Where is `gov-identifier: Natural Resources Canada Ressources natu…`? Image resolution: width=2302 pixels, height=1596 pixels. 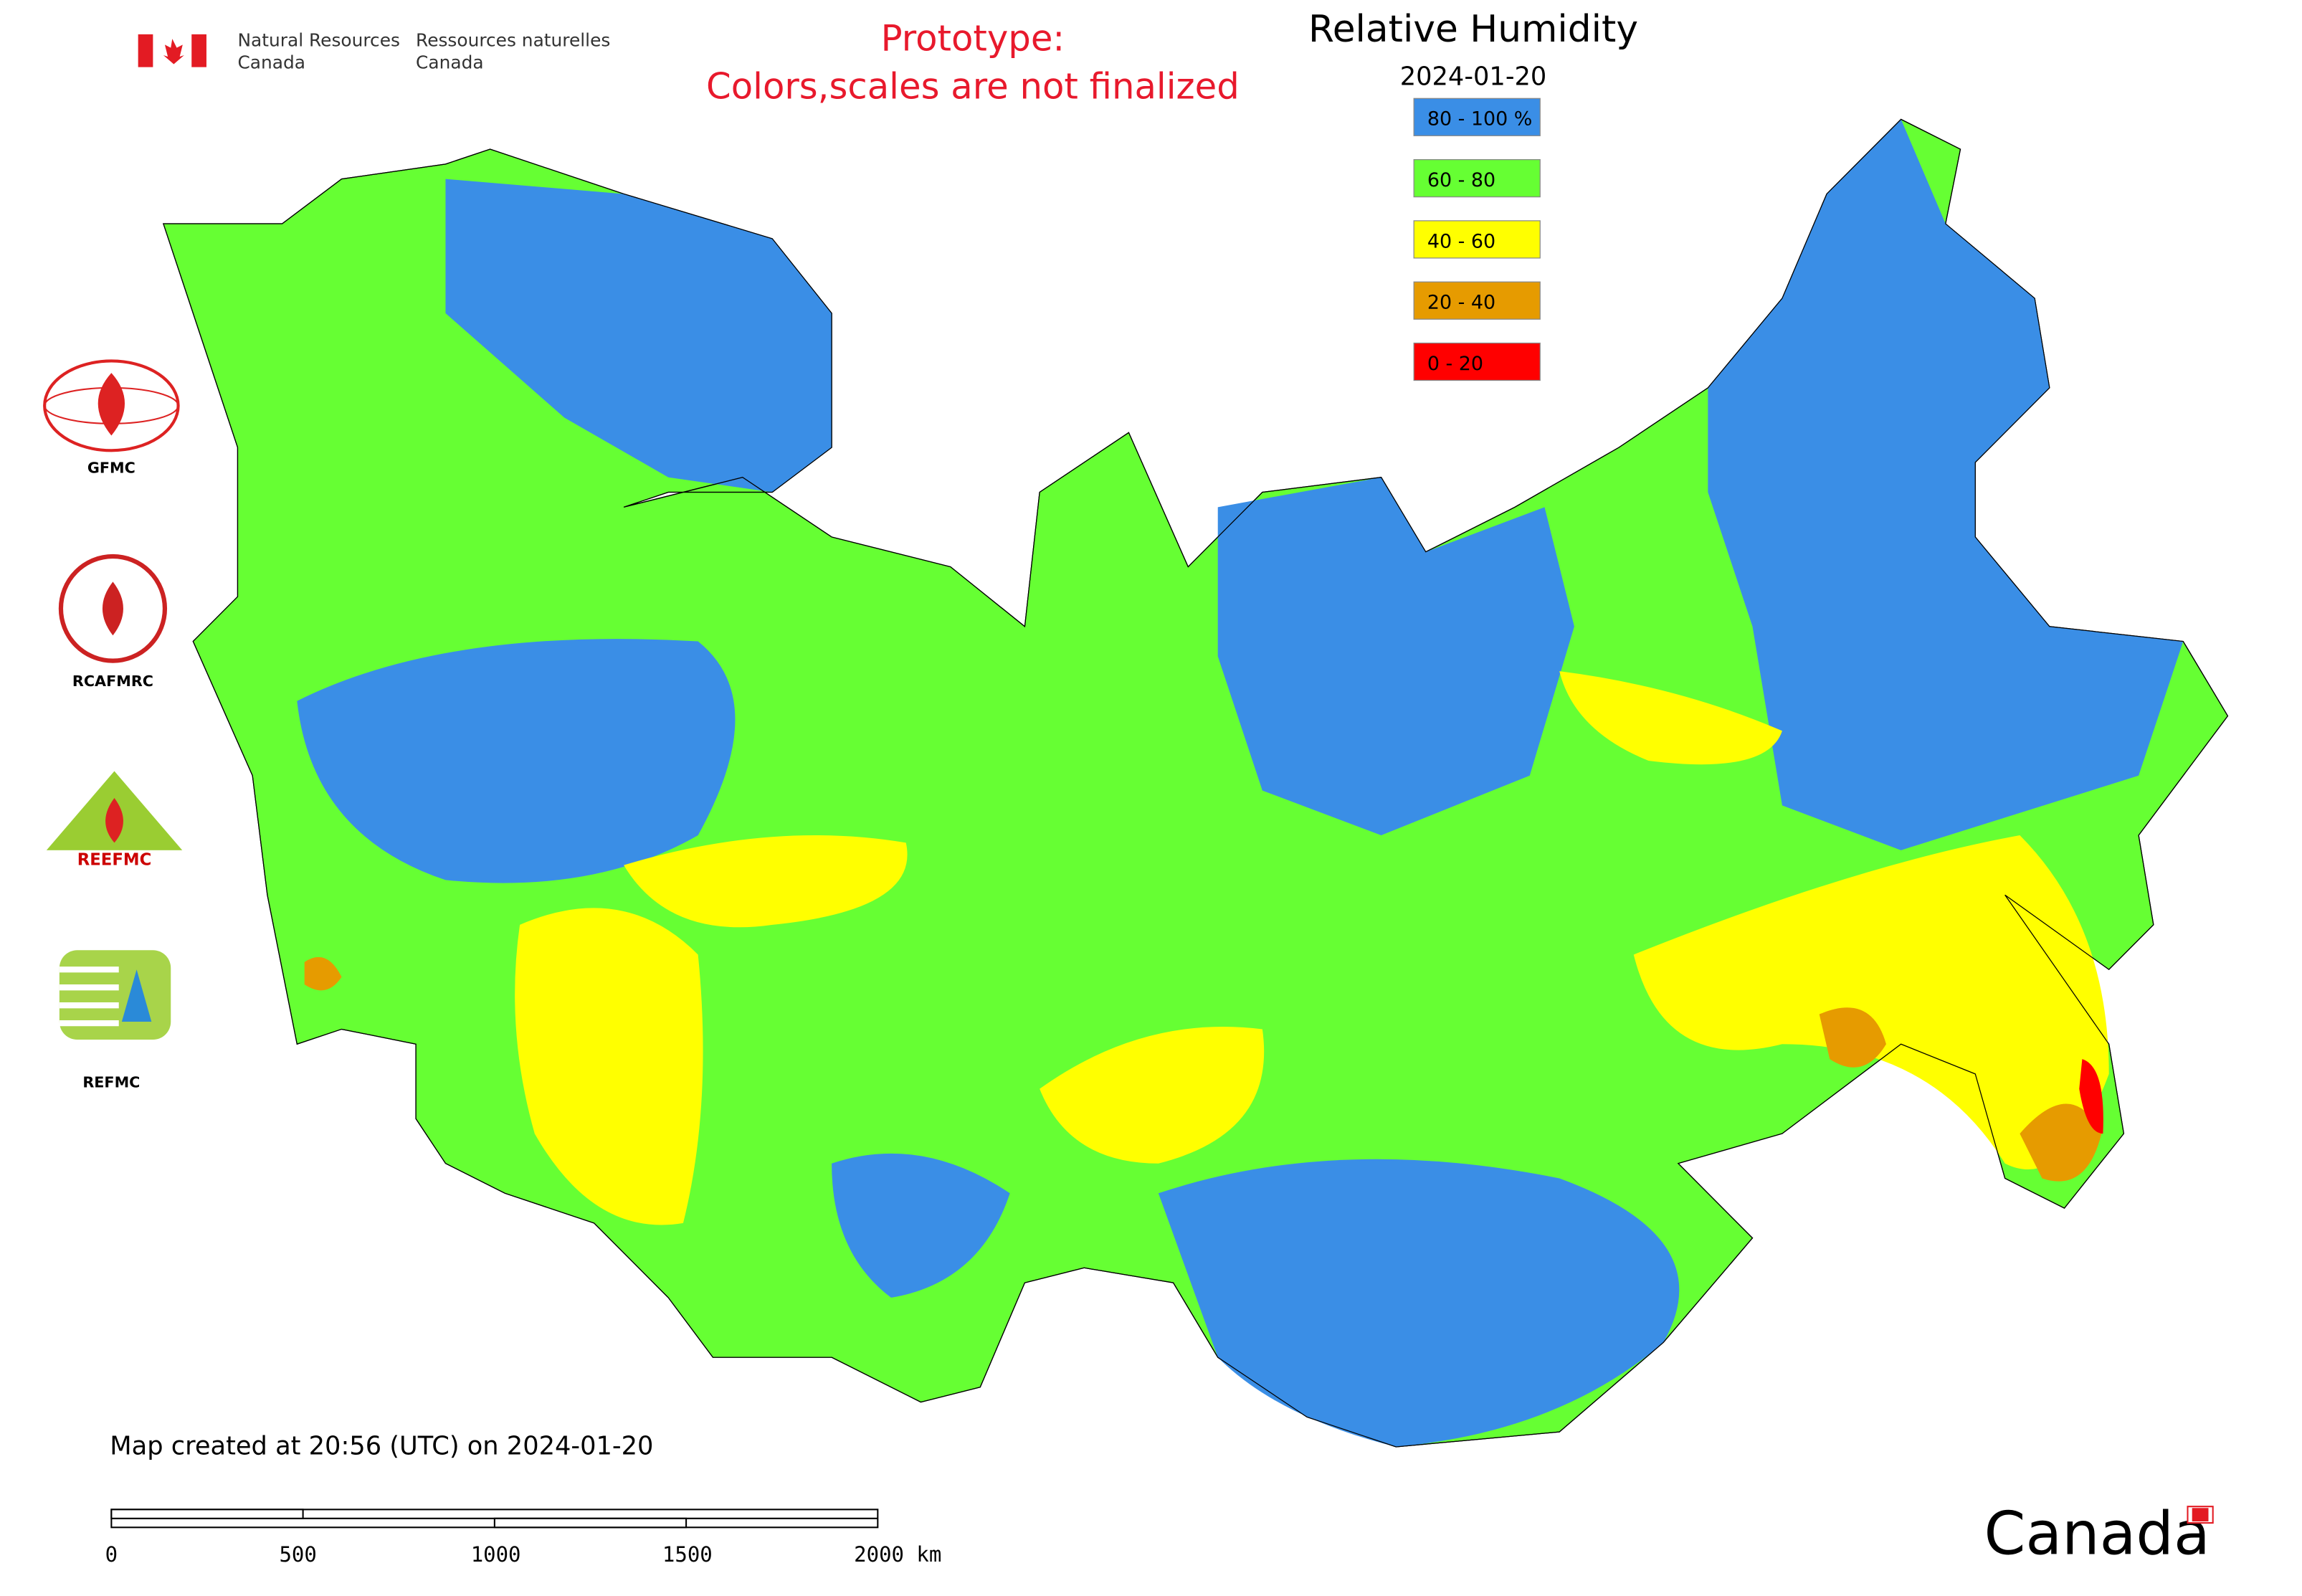 gov-identifier: Natural Resources Canada Ressources natu… is located at coordinates (374, 51).